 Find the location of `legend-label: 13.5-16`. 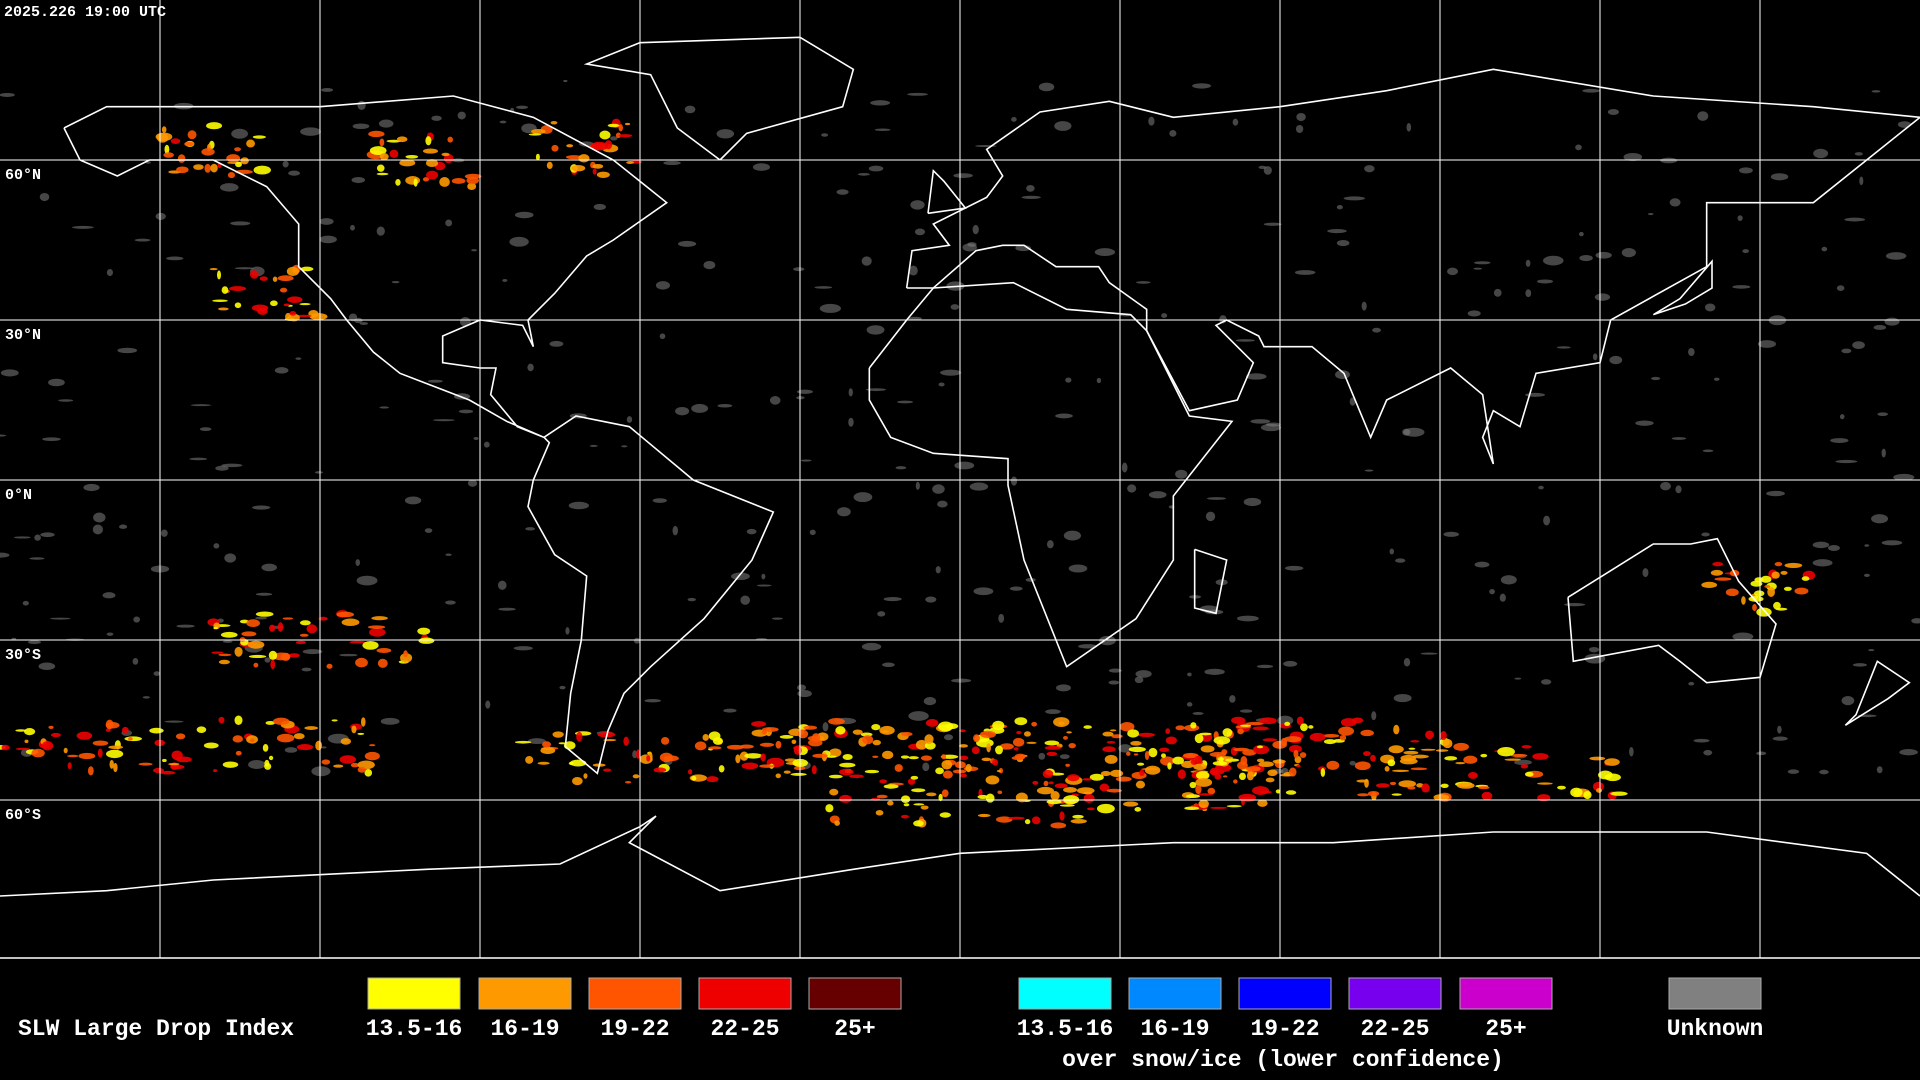

legend-label: 13.5-16 is located at coordinates (1065, 1029).